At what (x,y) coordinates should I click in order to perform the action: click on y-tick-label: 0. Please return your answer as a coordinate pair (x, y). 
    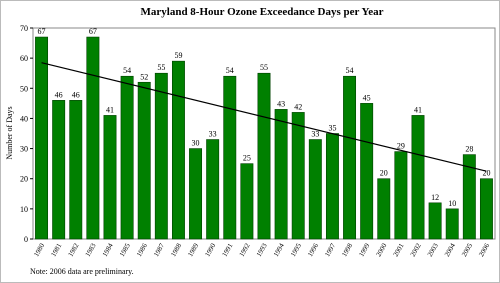
    Looking at the image, I should click on (26, 239).